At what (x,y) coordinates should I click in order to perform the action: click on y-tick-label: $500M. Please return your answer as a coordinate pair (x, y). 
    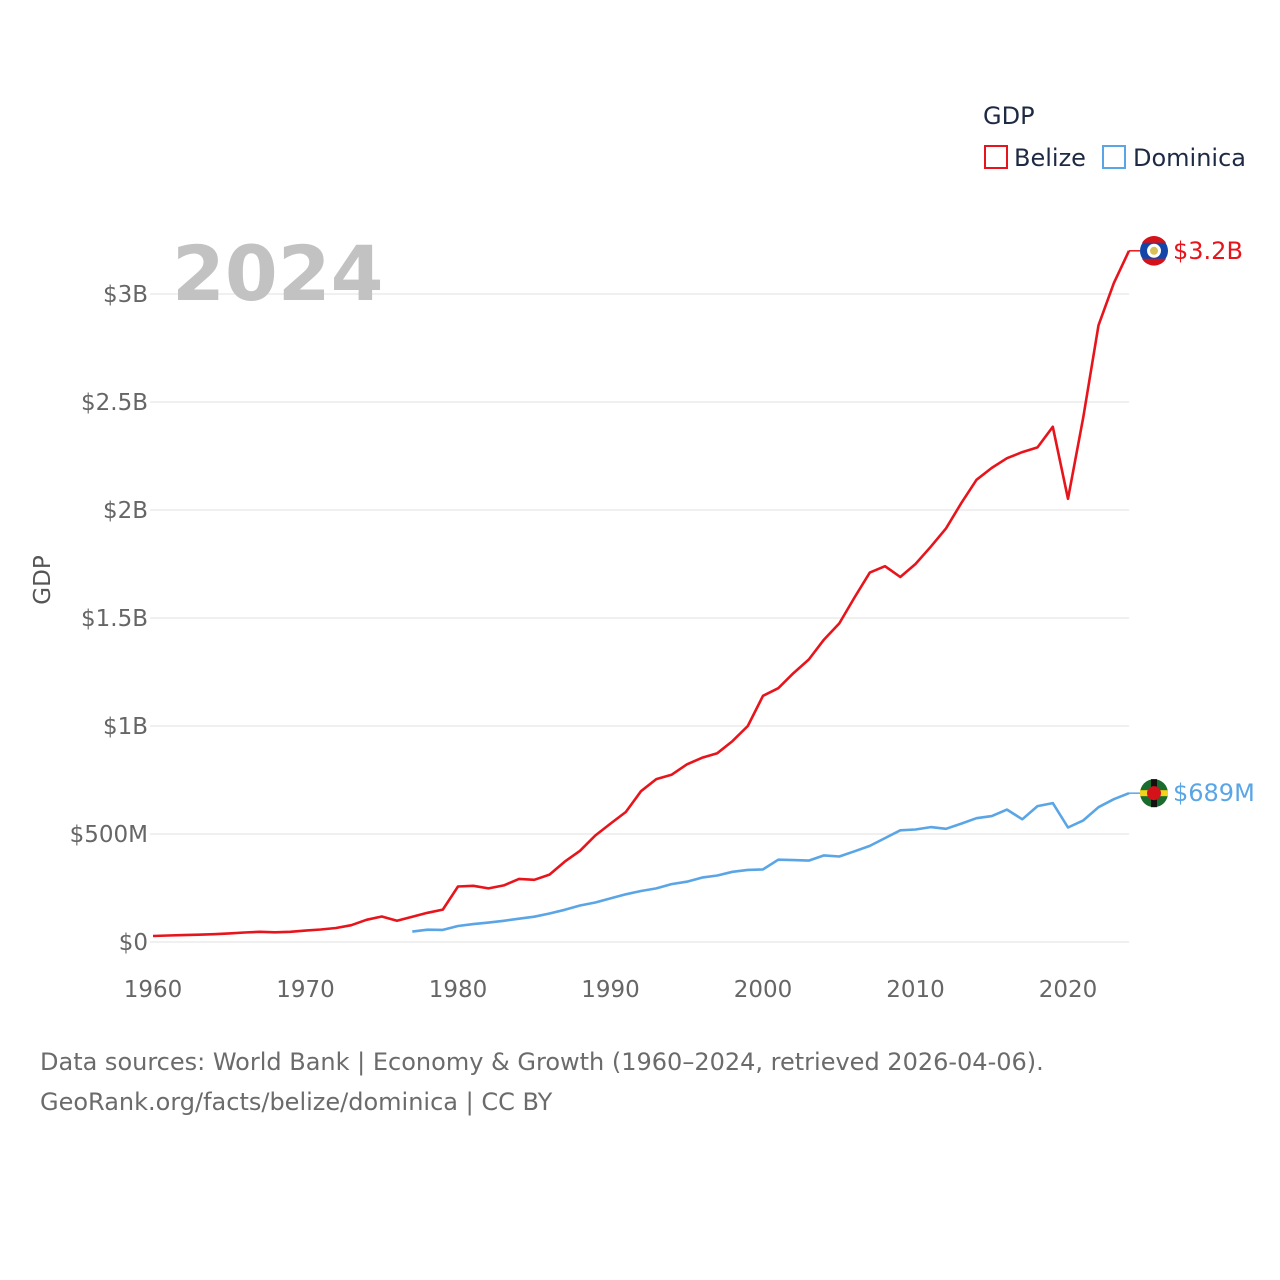
    Looking at the image, I should click on (109, 835).